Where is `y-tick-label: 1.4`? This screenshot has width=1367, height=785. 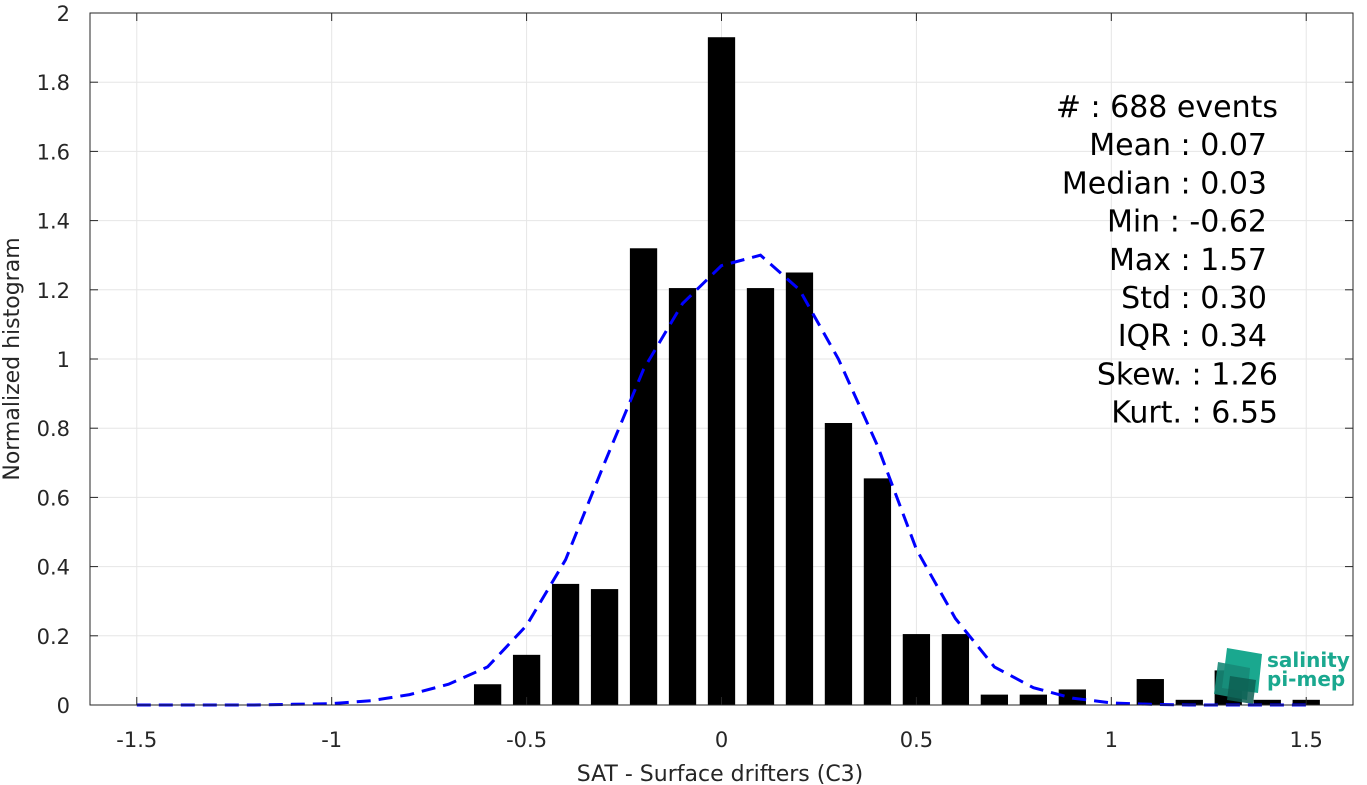 y-tick-label: 1.4 is located at coordinates (53, 222).